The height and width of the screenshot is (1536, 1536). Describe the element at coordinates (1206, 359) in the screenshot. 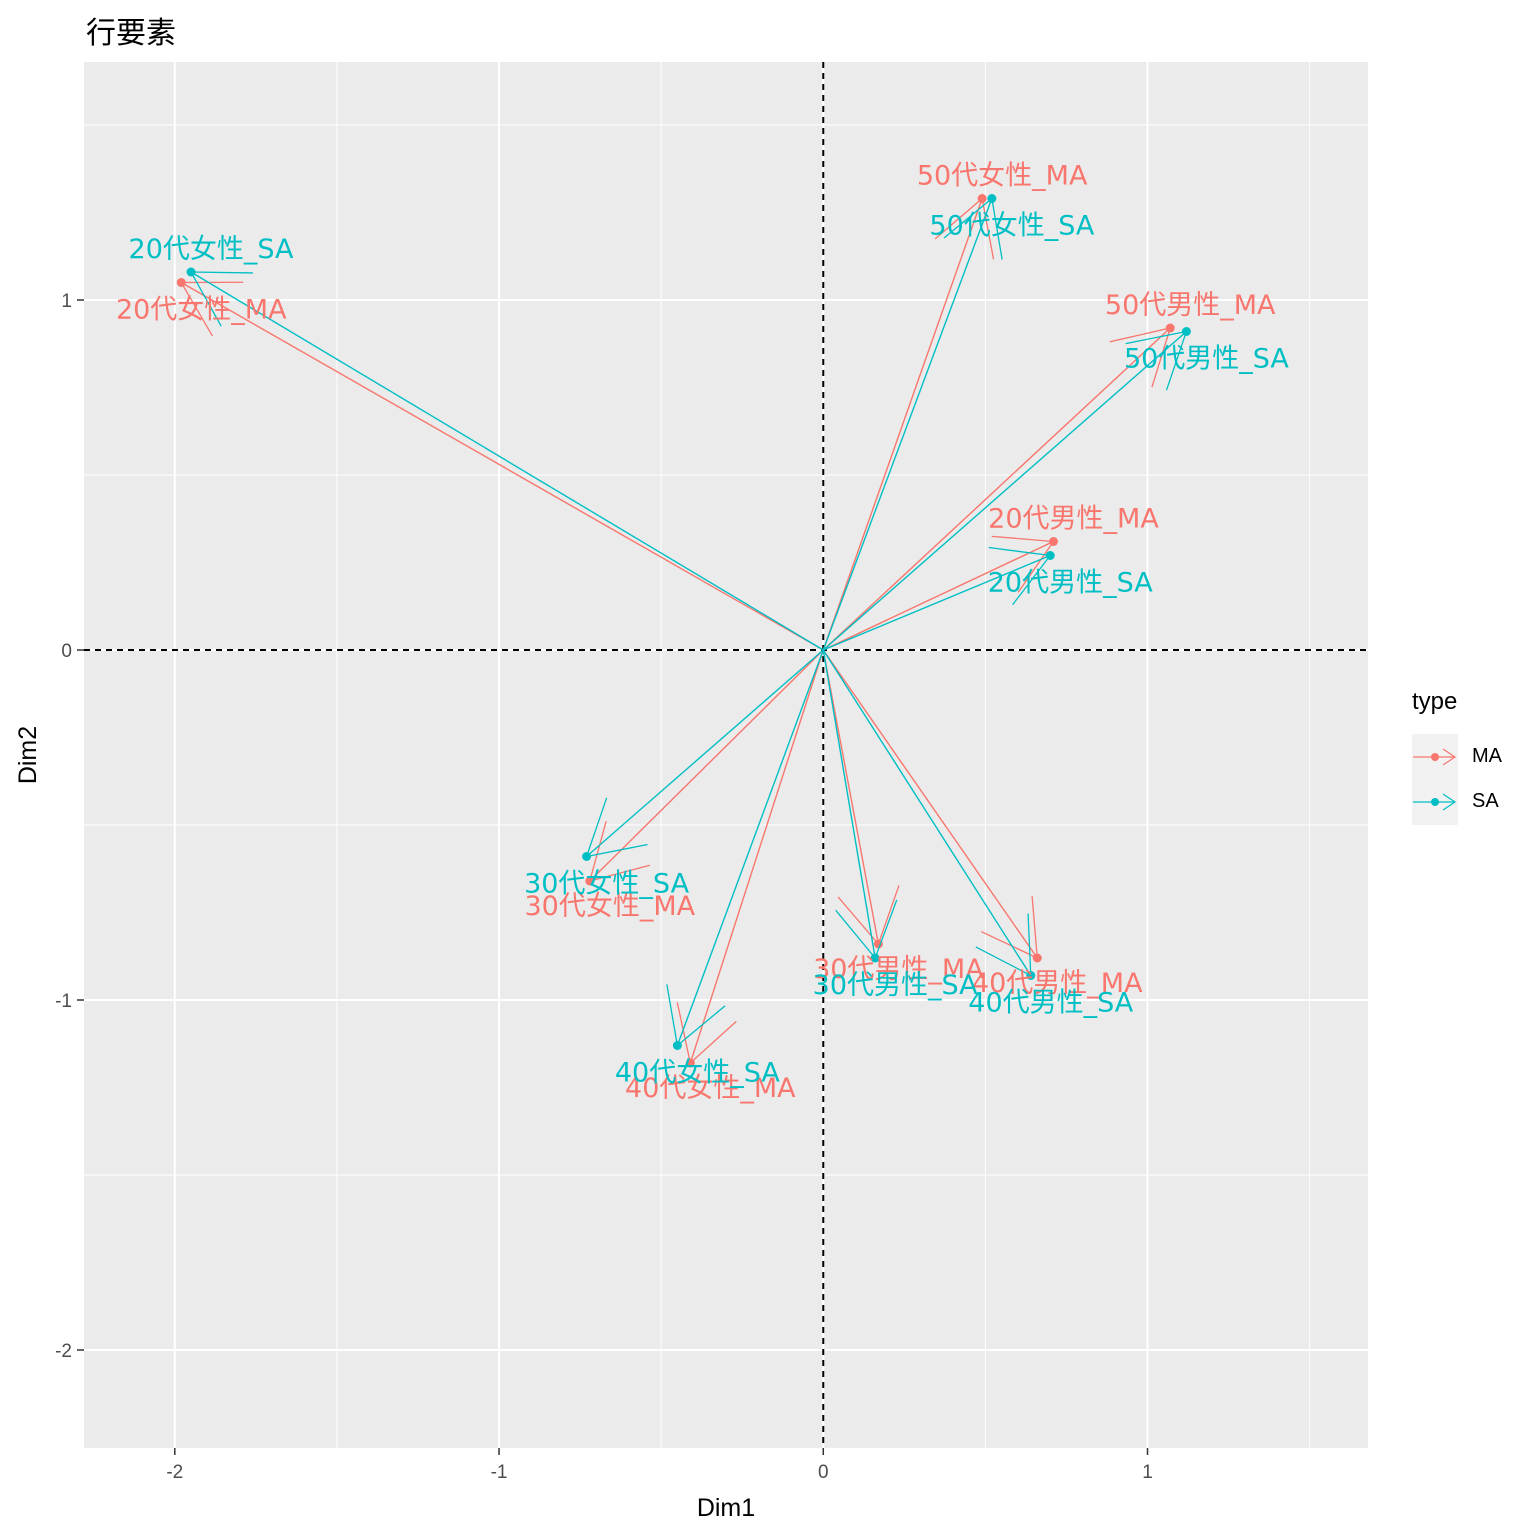

I see `point-label: 50代男性_SA` at that location.